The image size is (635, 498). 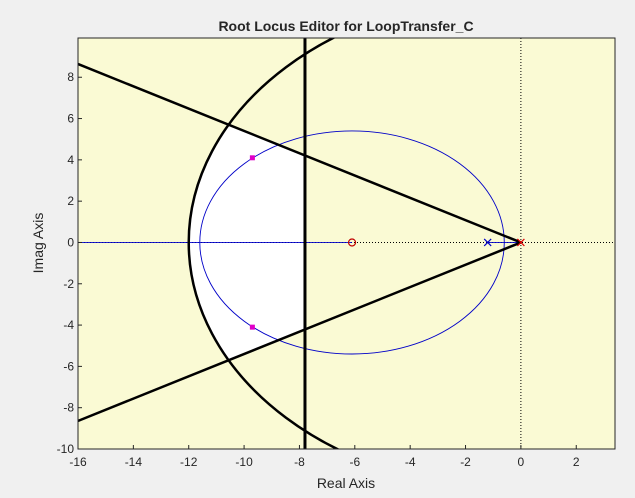 What do you see at coordinates (70, 119) in the screenshot?
I see `y-tick-label: 6` at bounding box center [70, 119].